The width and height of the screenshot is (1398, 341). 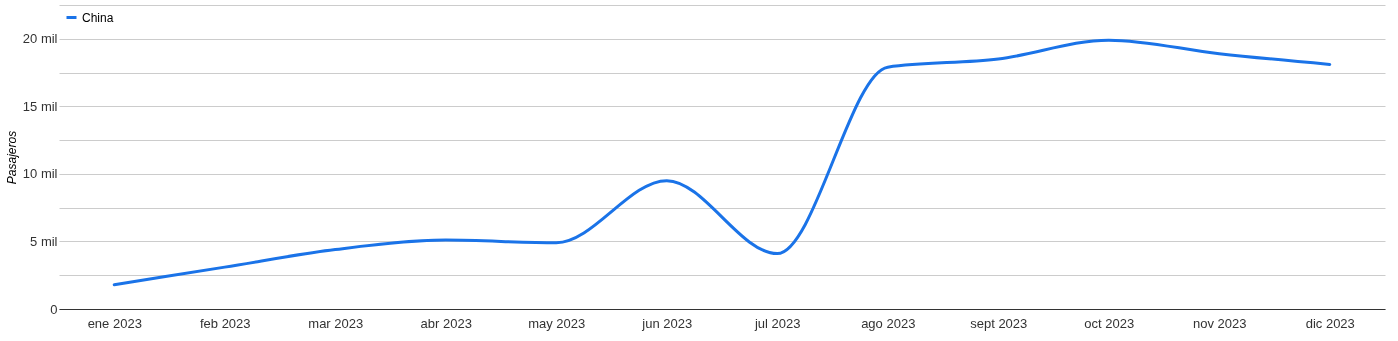 I want to click on y-tick-label: 5 mil, so click(x=44, y=241).